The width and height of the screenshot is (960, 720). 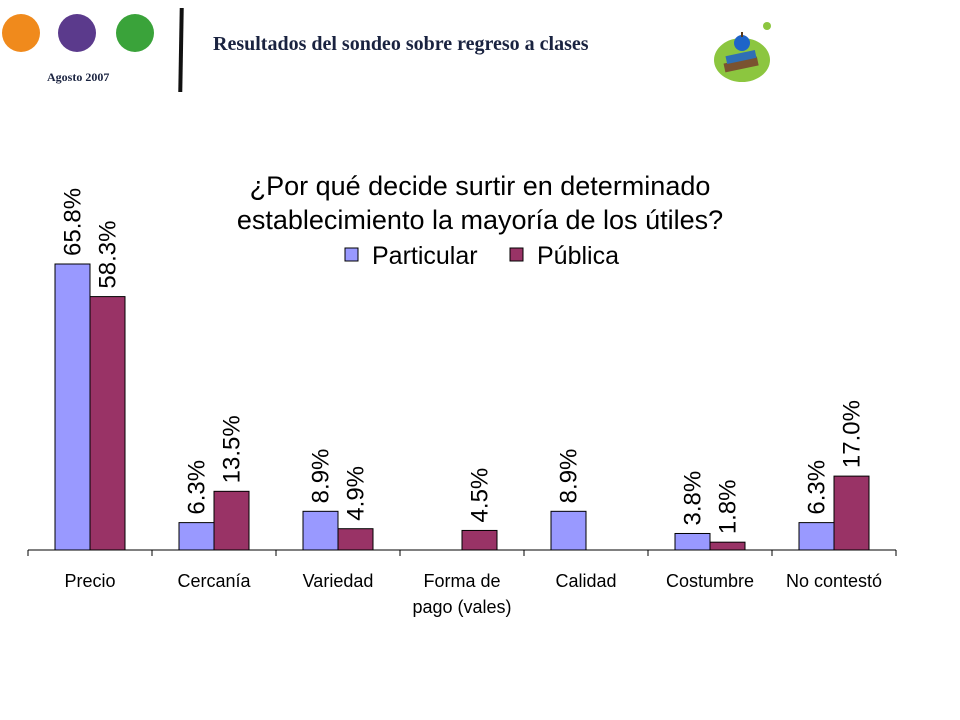 I want to click on value-label: 4.9%, so click(x=356, y=493).